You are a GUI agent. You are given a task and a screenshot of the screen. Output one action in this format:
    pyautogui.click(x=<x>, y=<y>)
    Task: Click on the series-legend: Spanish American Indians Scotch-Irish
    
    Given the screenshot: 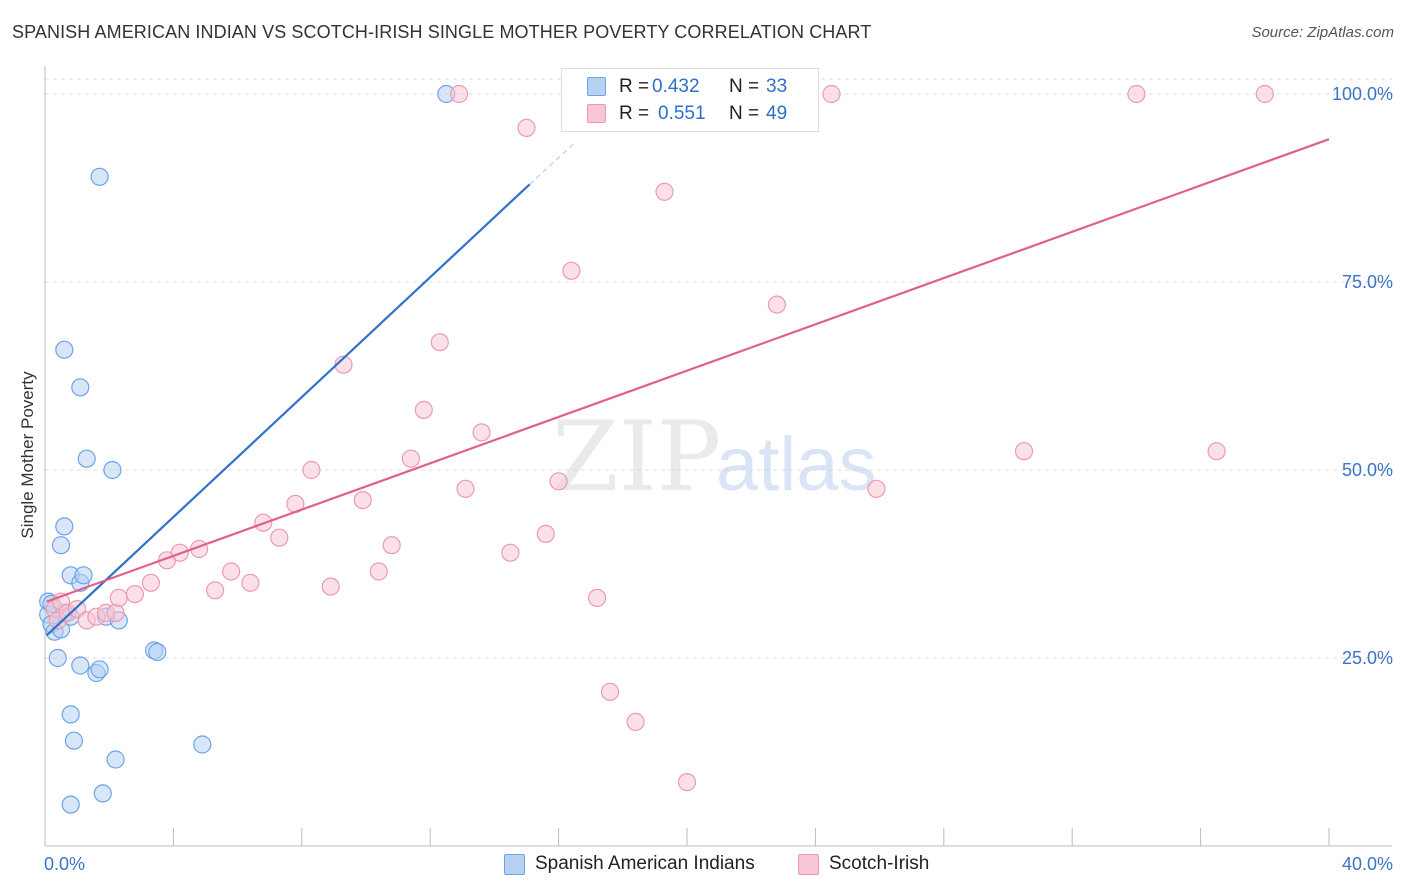 What is the action you would take?
    pyautogui.click(x=703, y=865)
    